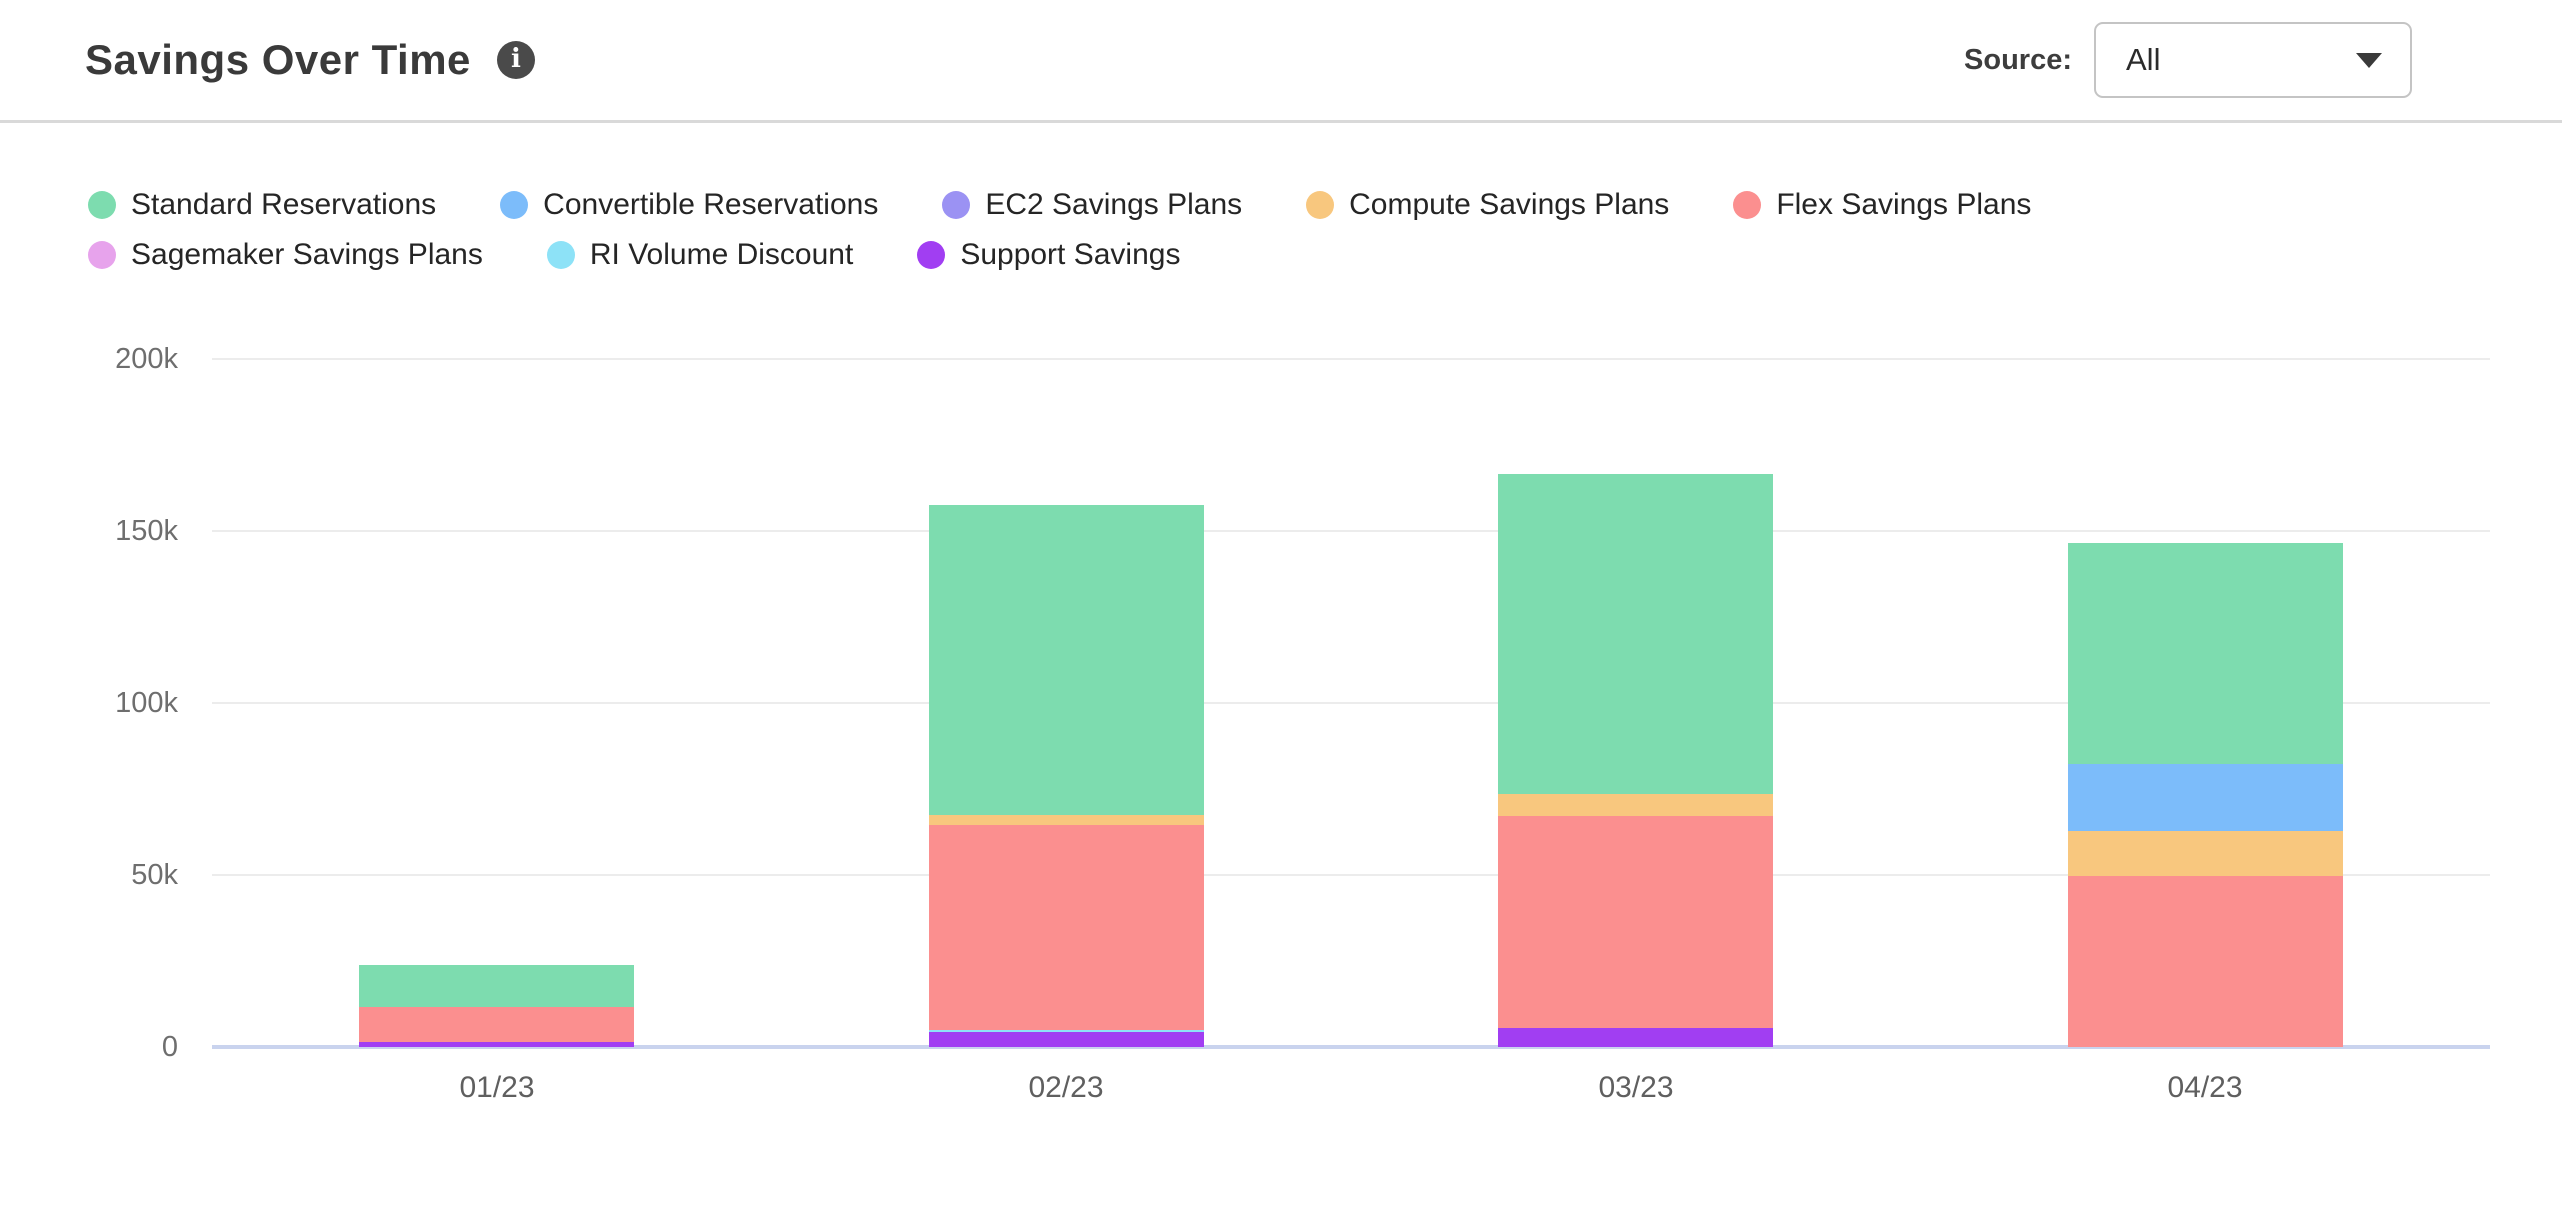  I want to click on legend-item: Support Savings, so click(1048, 255).